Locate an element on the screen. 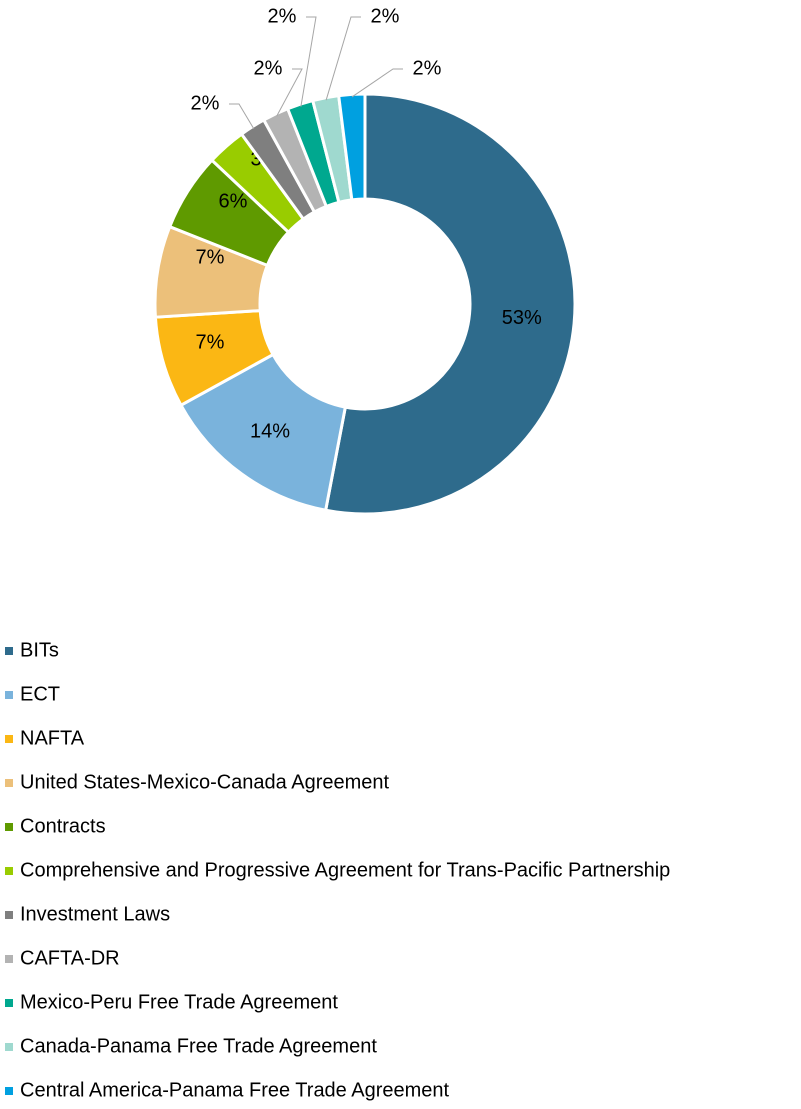 The width and height of the screenshot is (801, 1109). data-label: 53% is located at coordinates (522, 318).